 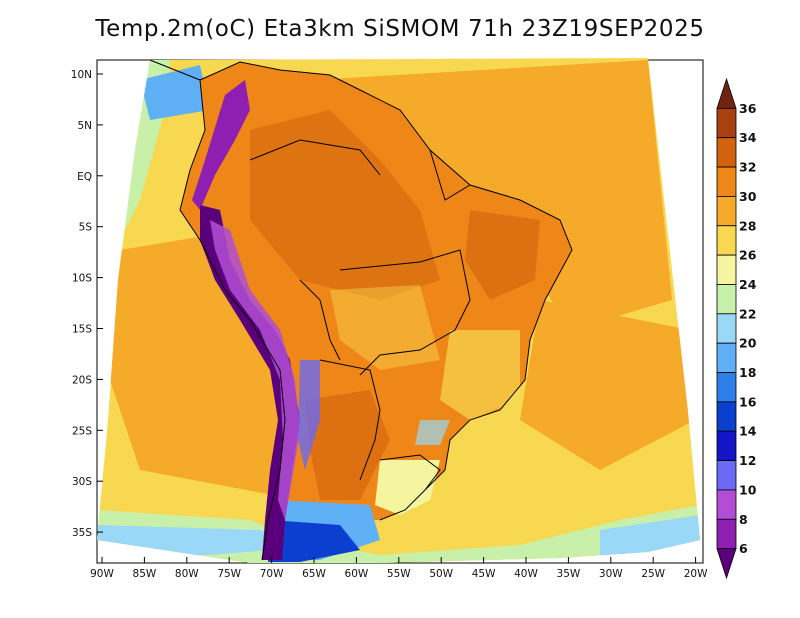 I want to click on lat-tick-label: 10S, so click(x=82, y=279).